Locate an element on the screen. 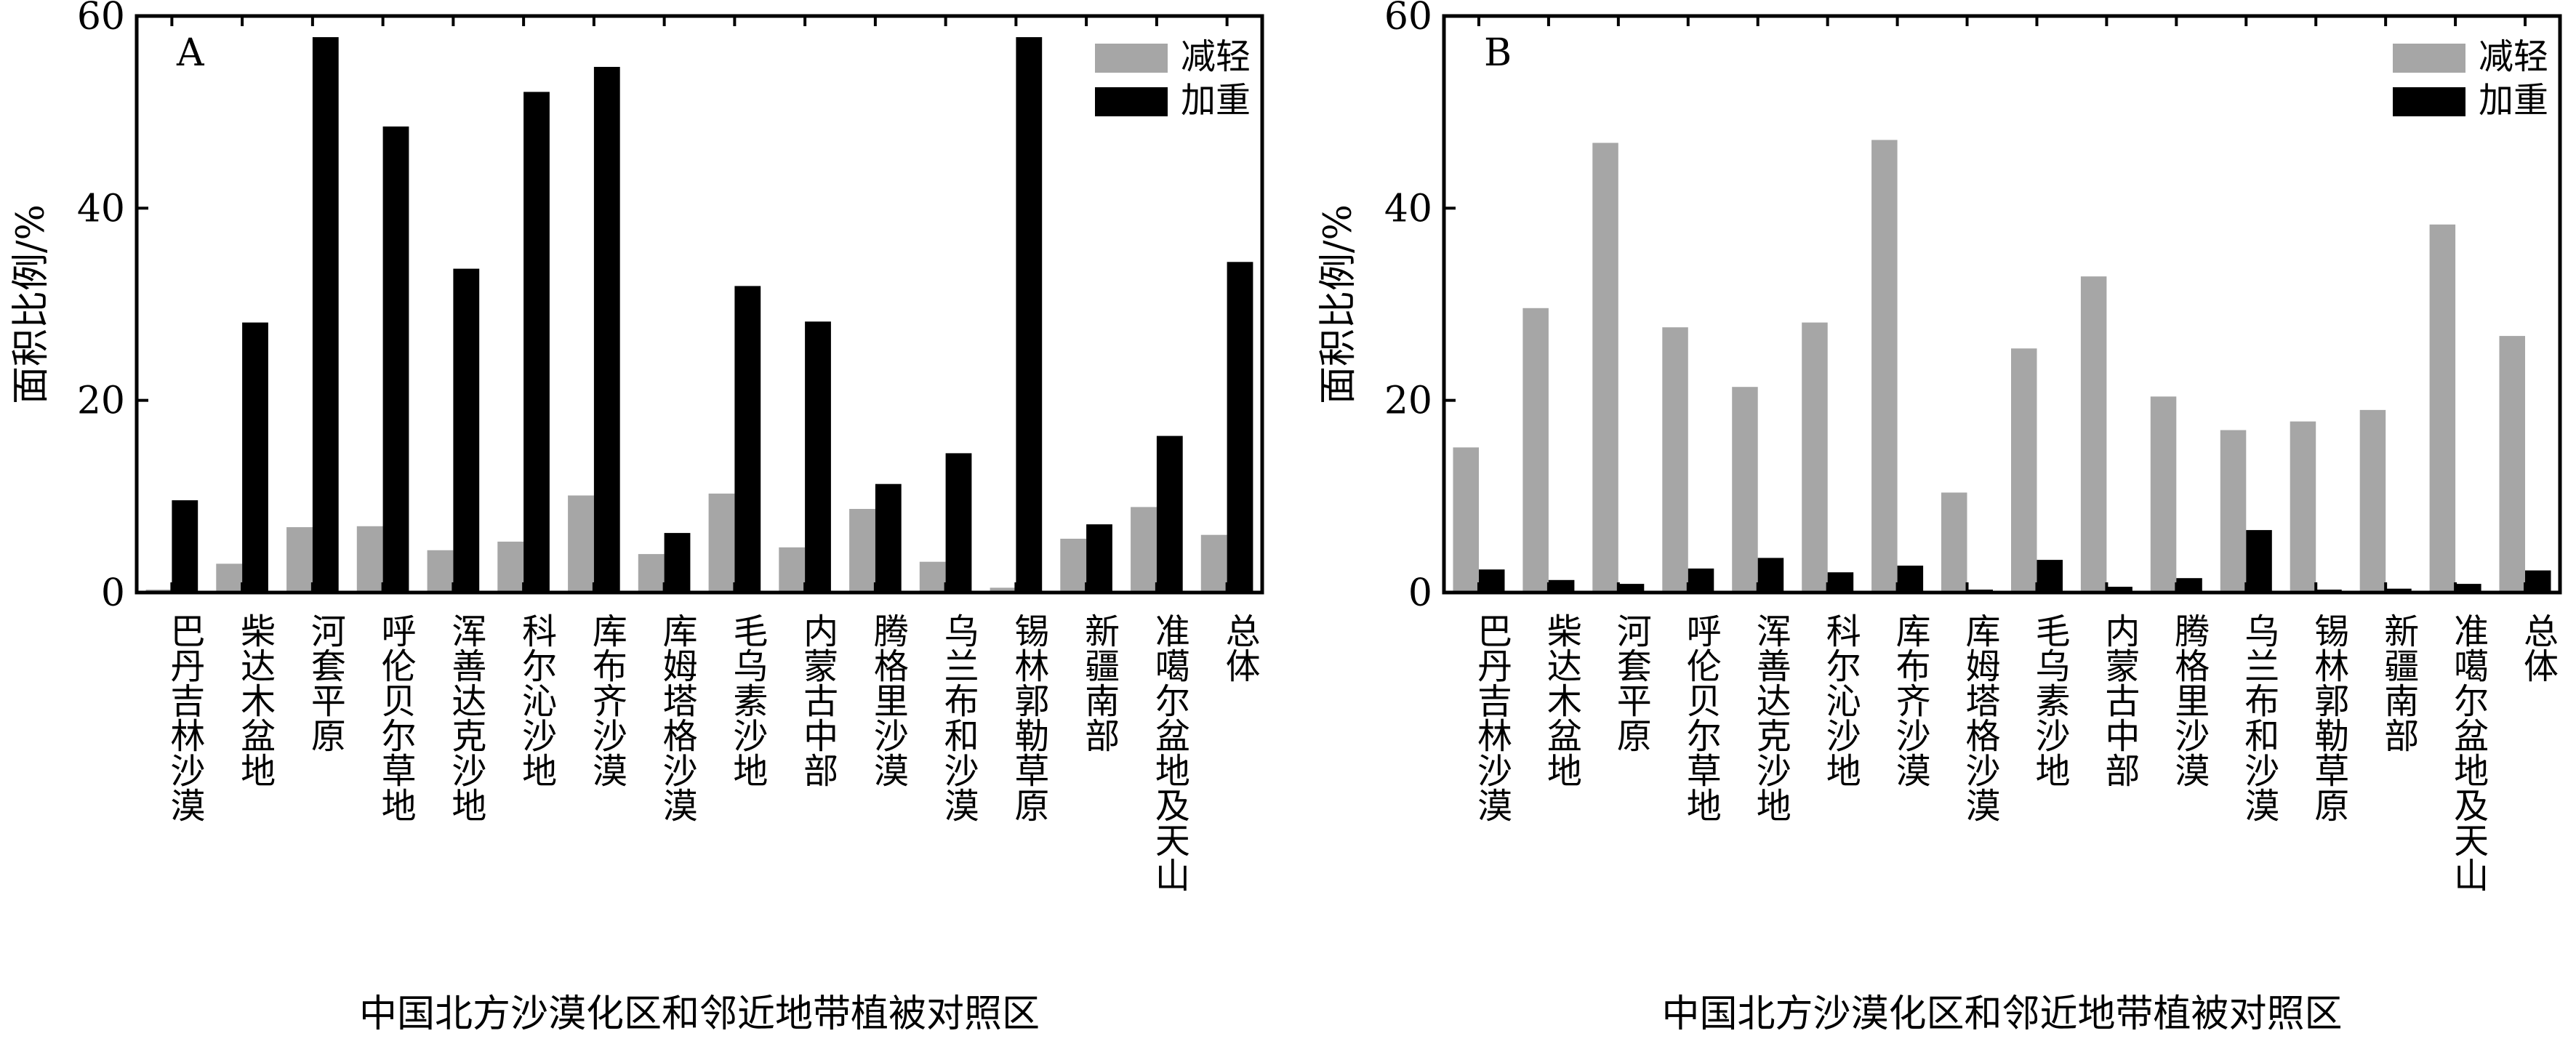  x-tick-label: 呼伦贝尔草地 is located at coordinates (396, 717).